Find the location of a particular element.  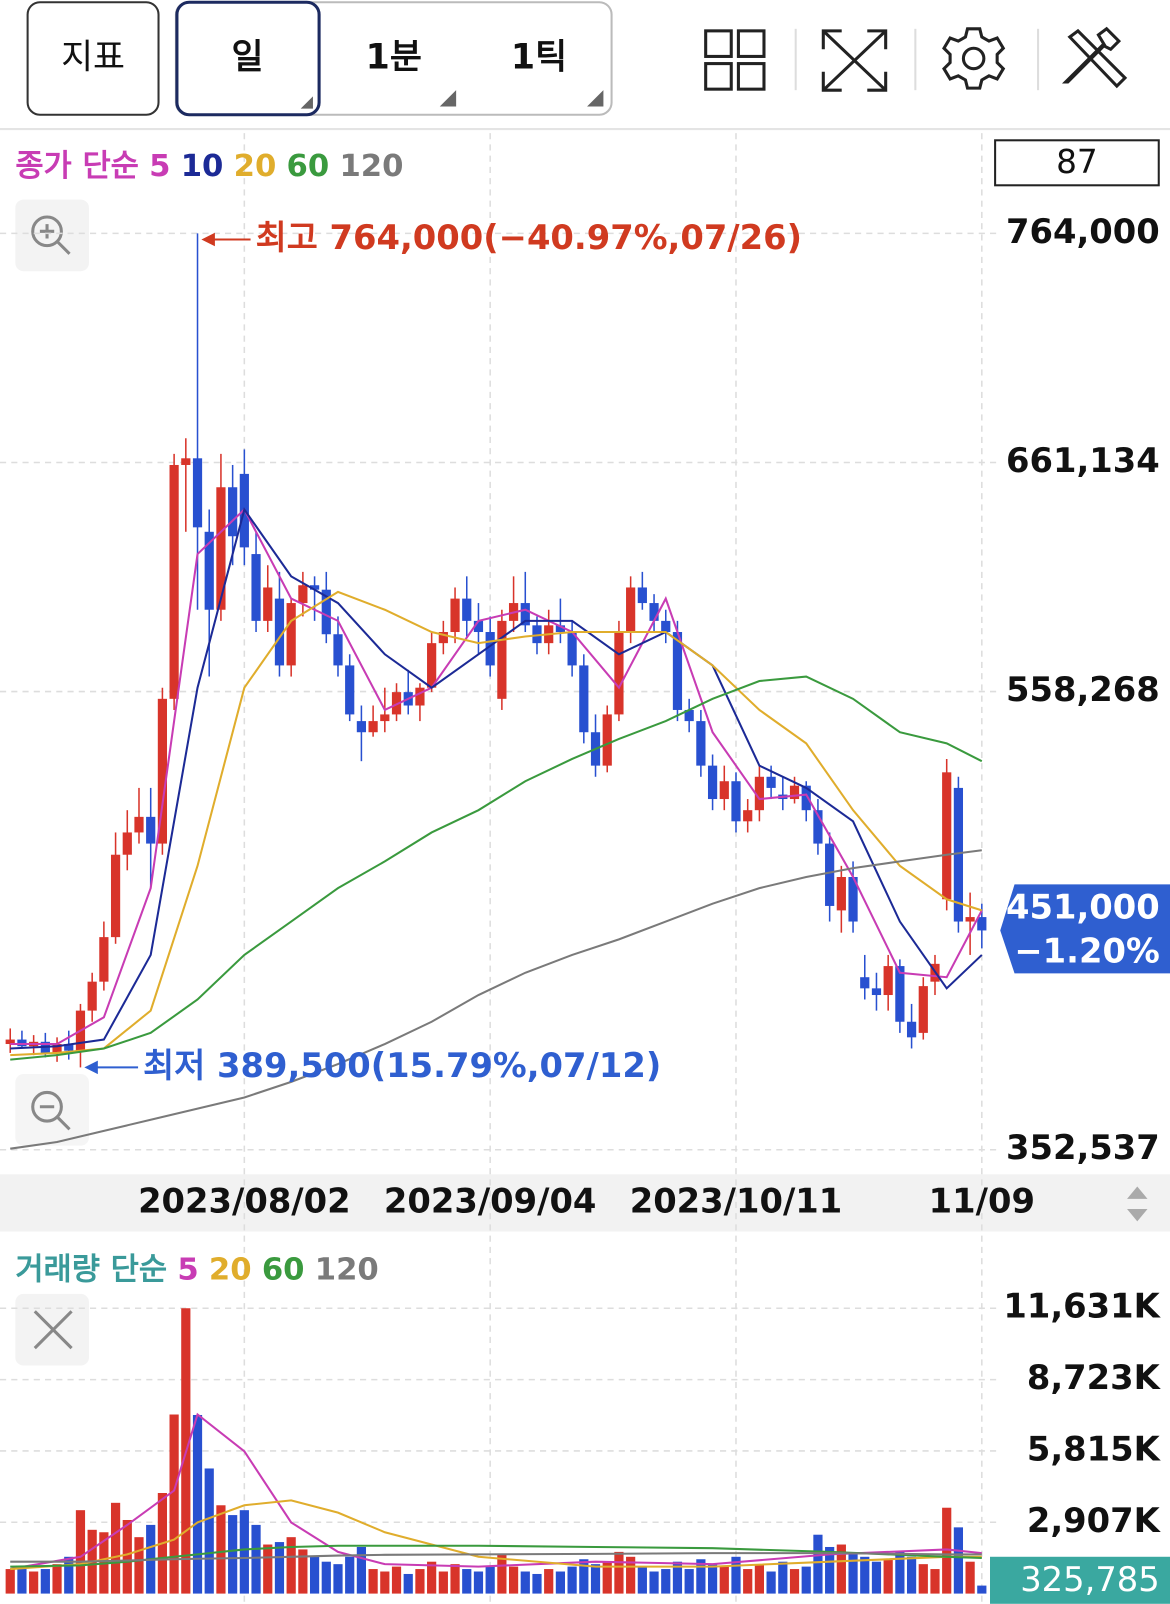

period-tick: 1틱 is located at coordinates (539, 57).